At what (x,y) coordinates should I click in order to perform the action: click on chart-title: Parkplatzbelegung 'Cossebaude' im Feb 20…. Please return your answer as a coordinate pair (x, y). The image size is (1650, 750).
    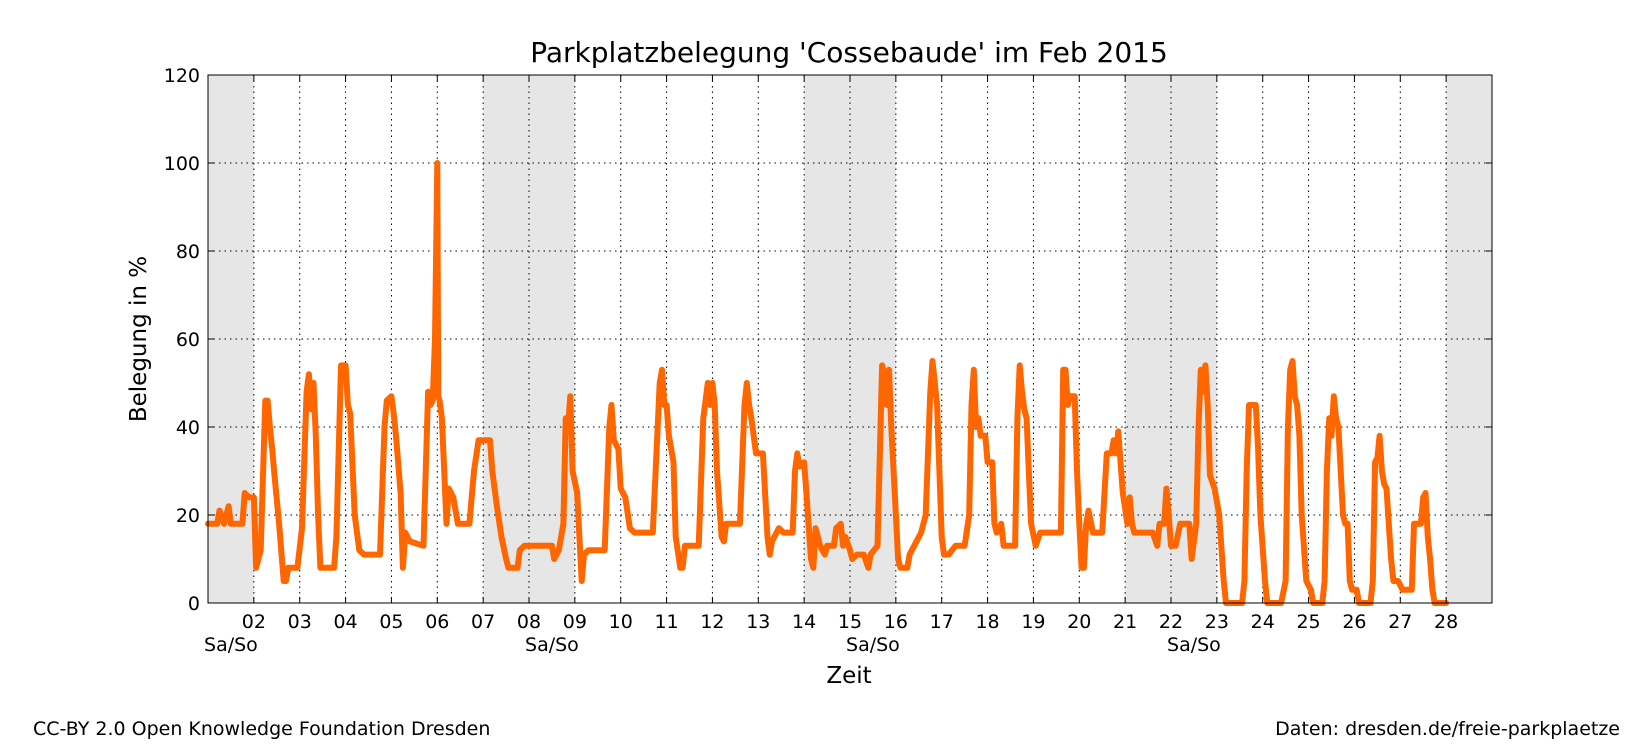
    Looking at the image, I should click on (849, 52).